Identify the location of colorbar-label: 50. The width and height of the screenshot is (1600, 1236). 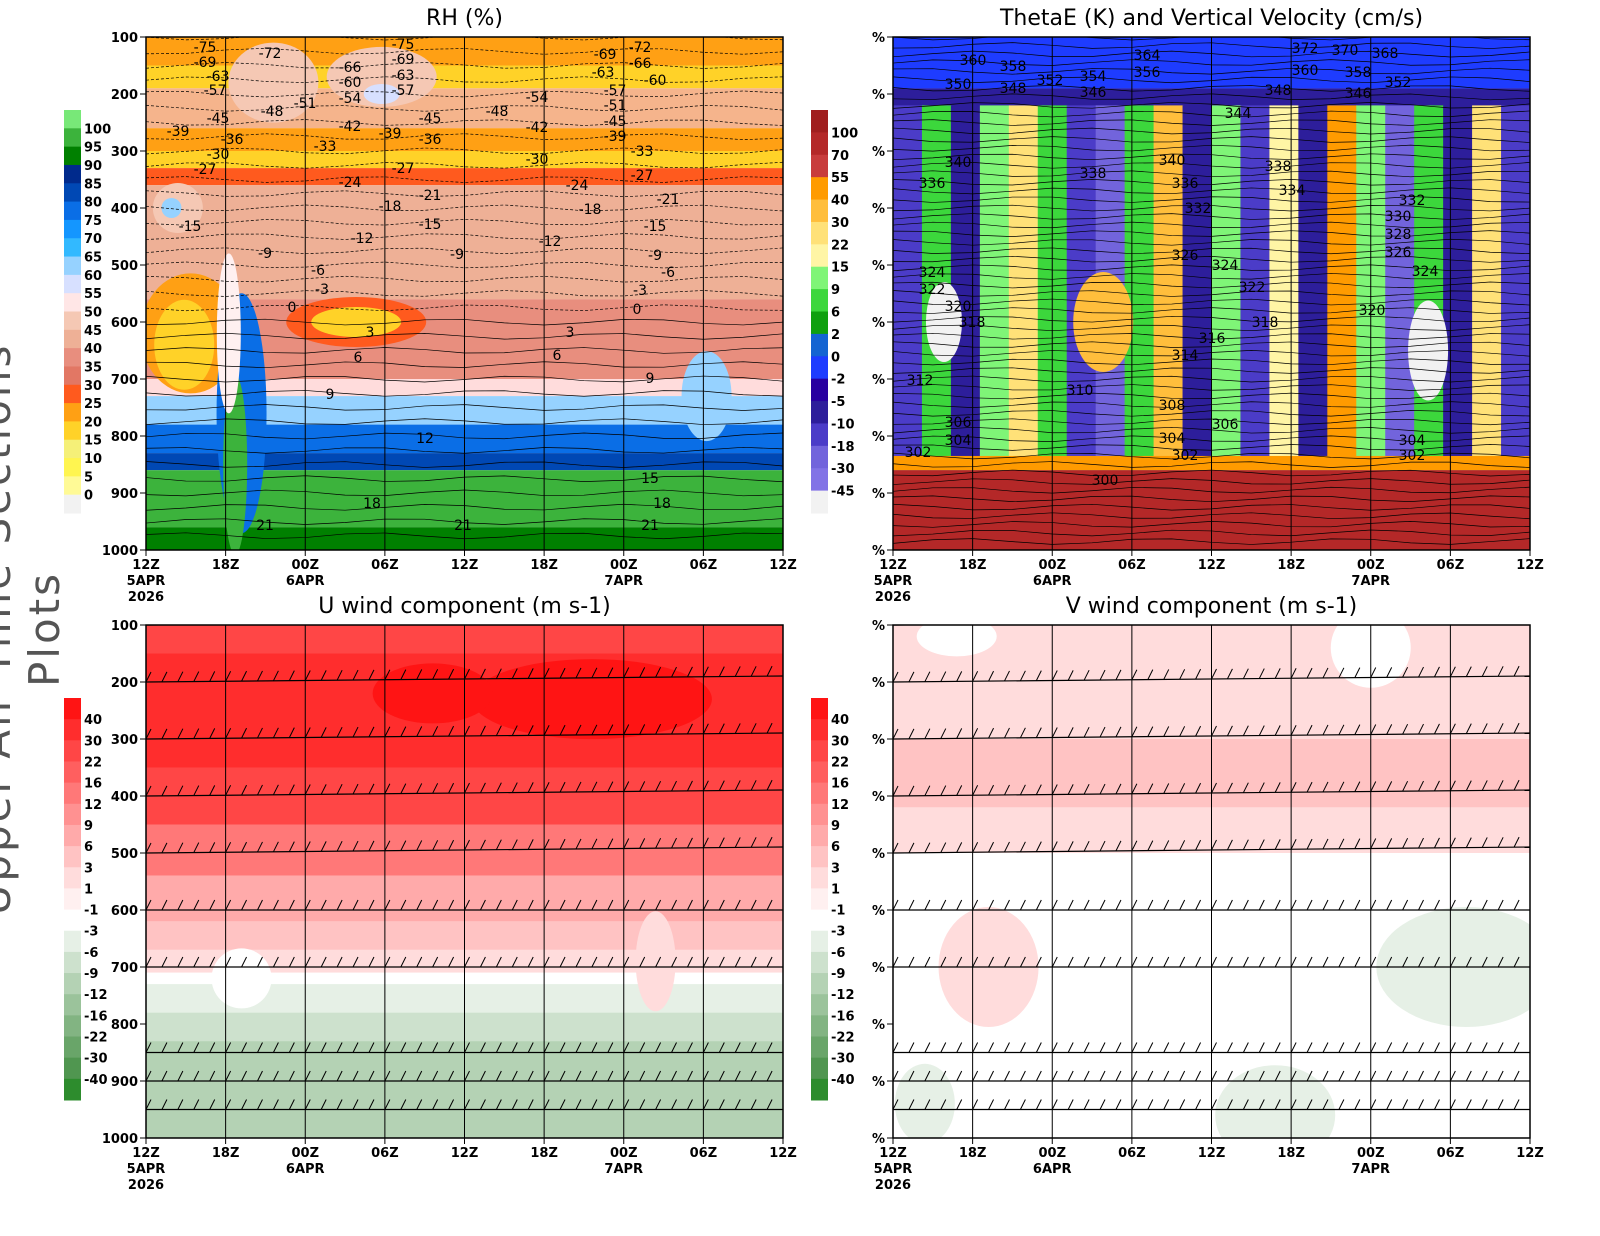
(93, 313).